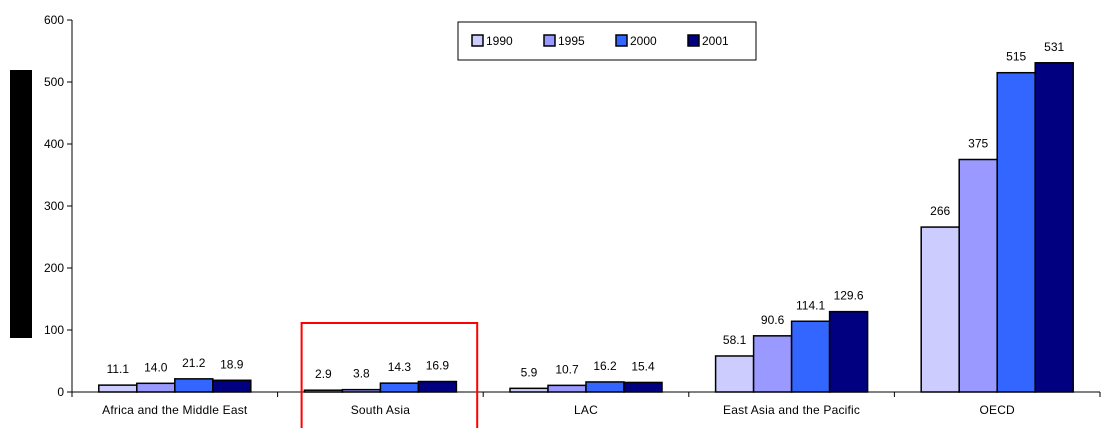 This screenshot has width=1112, height=428. I want to click on data-label: 16.9, so click(438, 366).